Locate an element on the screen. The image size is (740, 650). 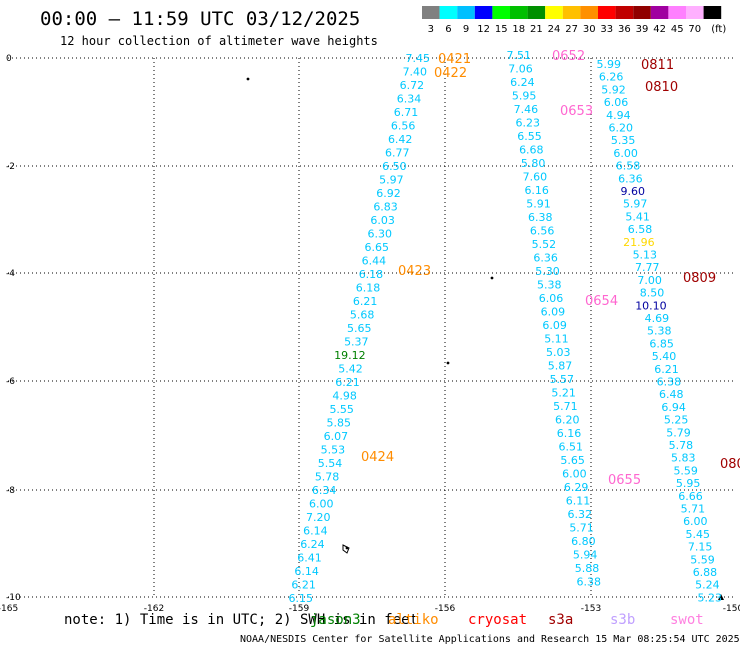
wave-height-value: 6.42 is located at coordinates (400, 139).